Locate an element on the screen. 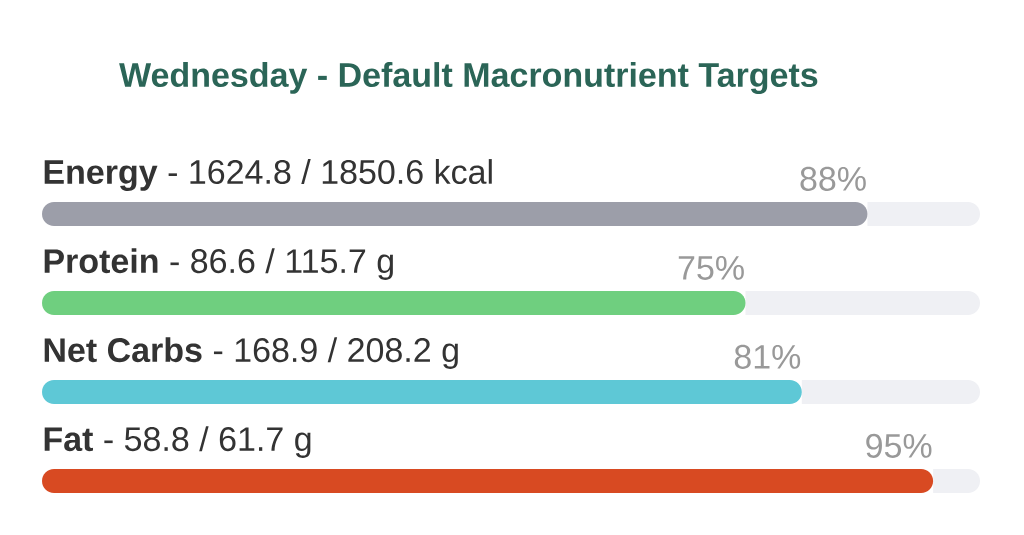  y-tick-label: Fat - 58.8 / 61.7 g is located at coordinates (177, 442).